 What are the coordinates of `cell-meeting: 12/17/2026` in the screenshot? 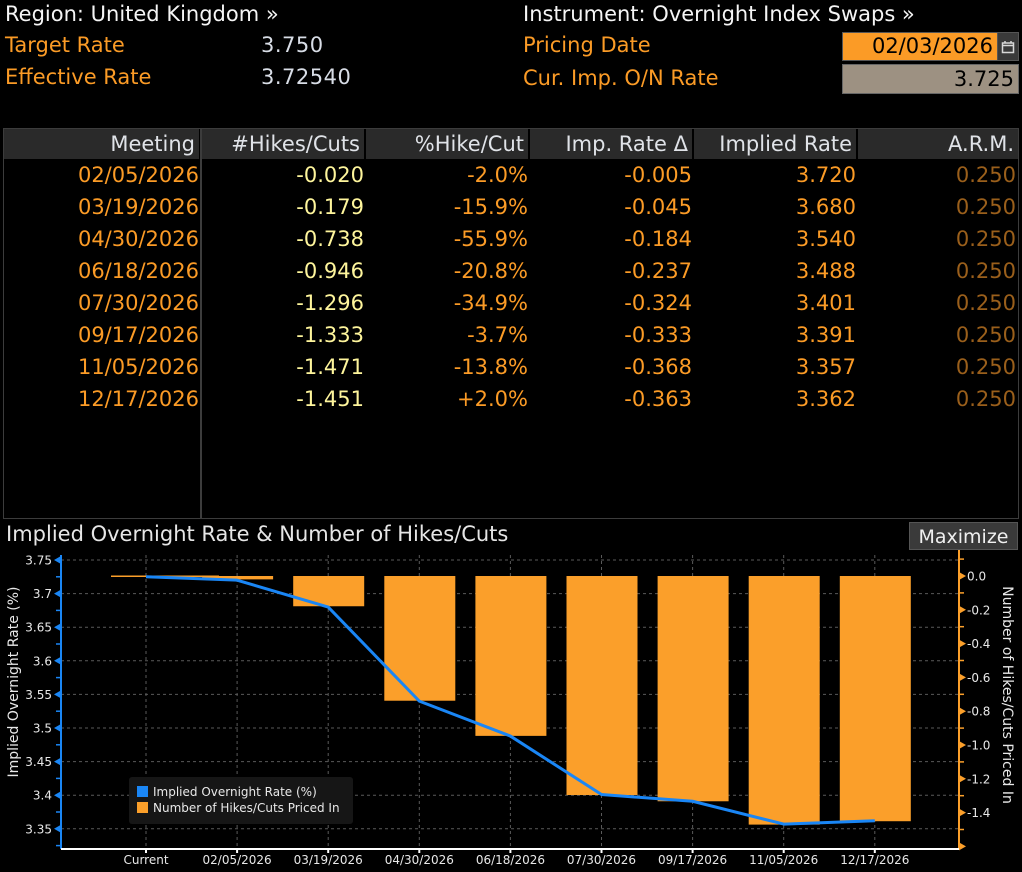 It's located at (138, 399).